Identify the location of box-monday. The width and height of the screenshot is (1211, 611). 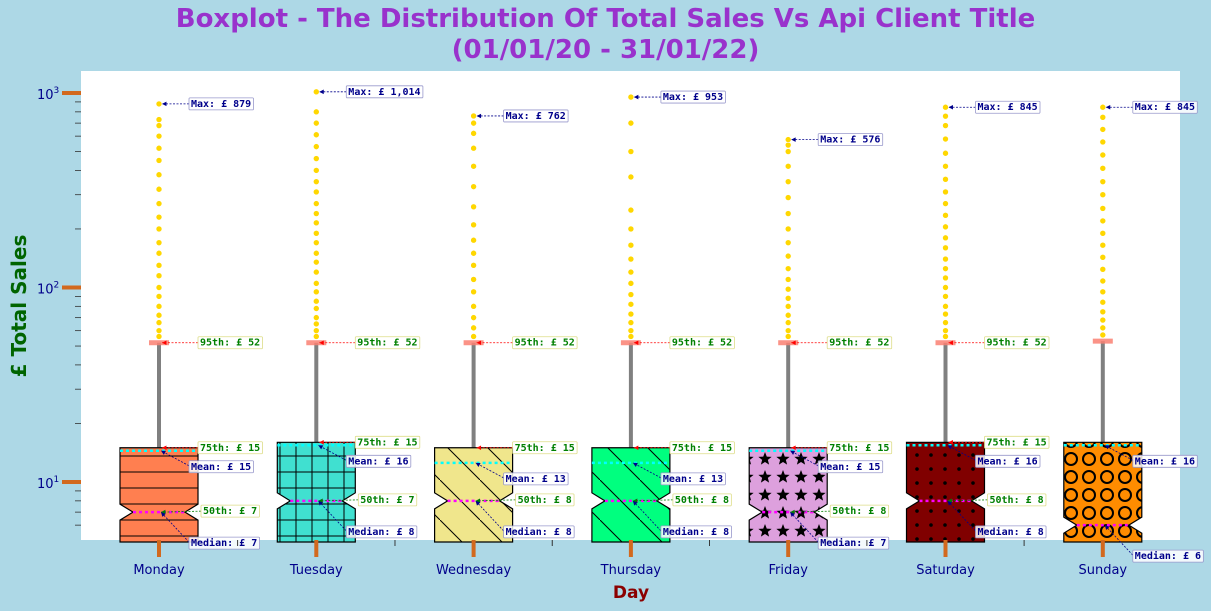
(159, 321).